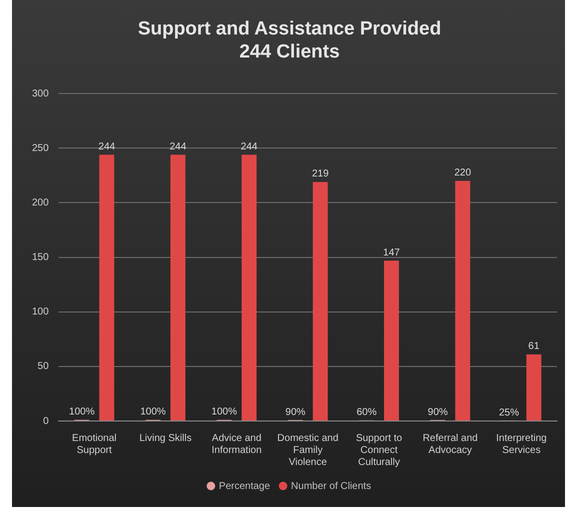 The image size is (577, 515). I want to click on y-tick-label: 50, so click(44, 366).